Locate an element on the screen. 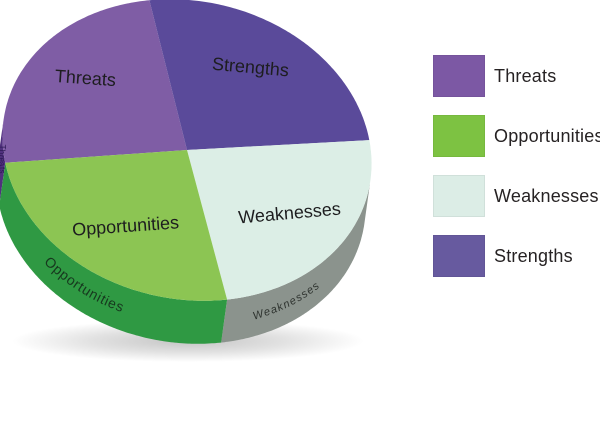 This screenshot has height=421, width=600. strengths-wedge is located at coordinates (259, 75).